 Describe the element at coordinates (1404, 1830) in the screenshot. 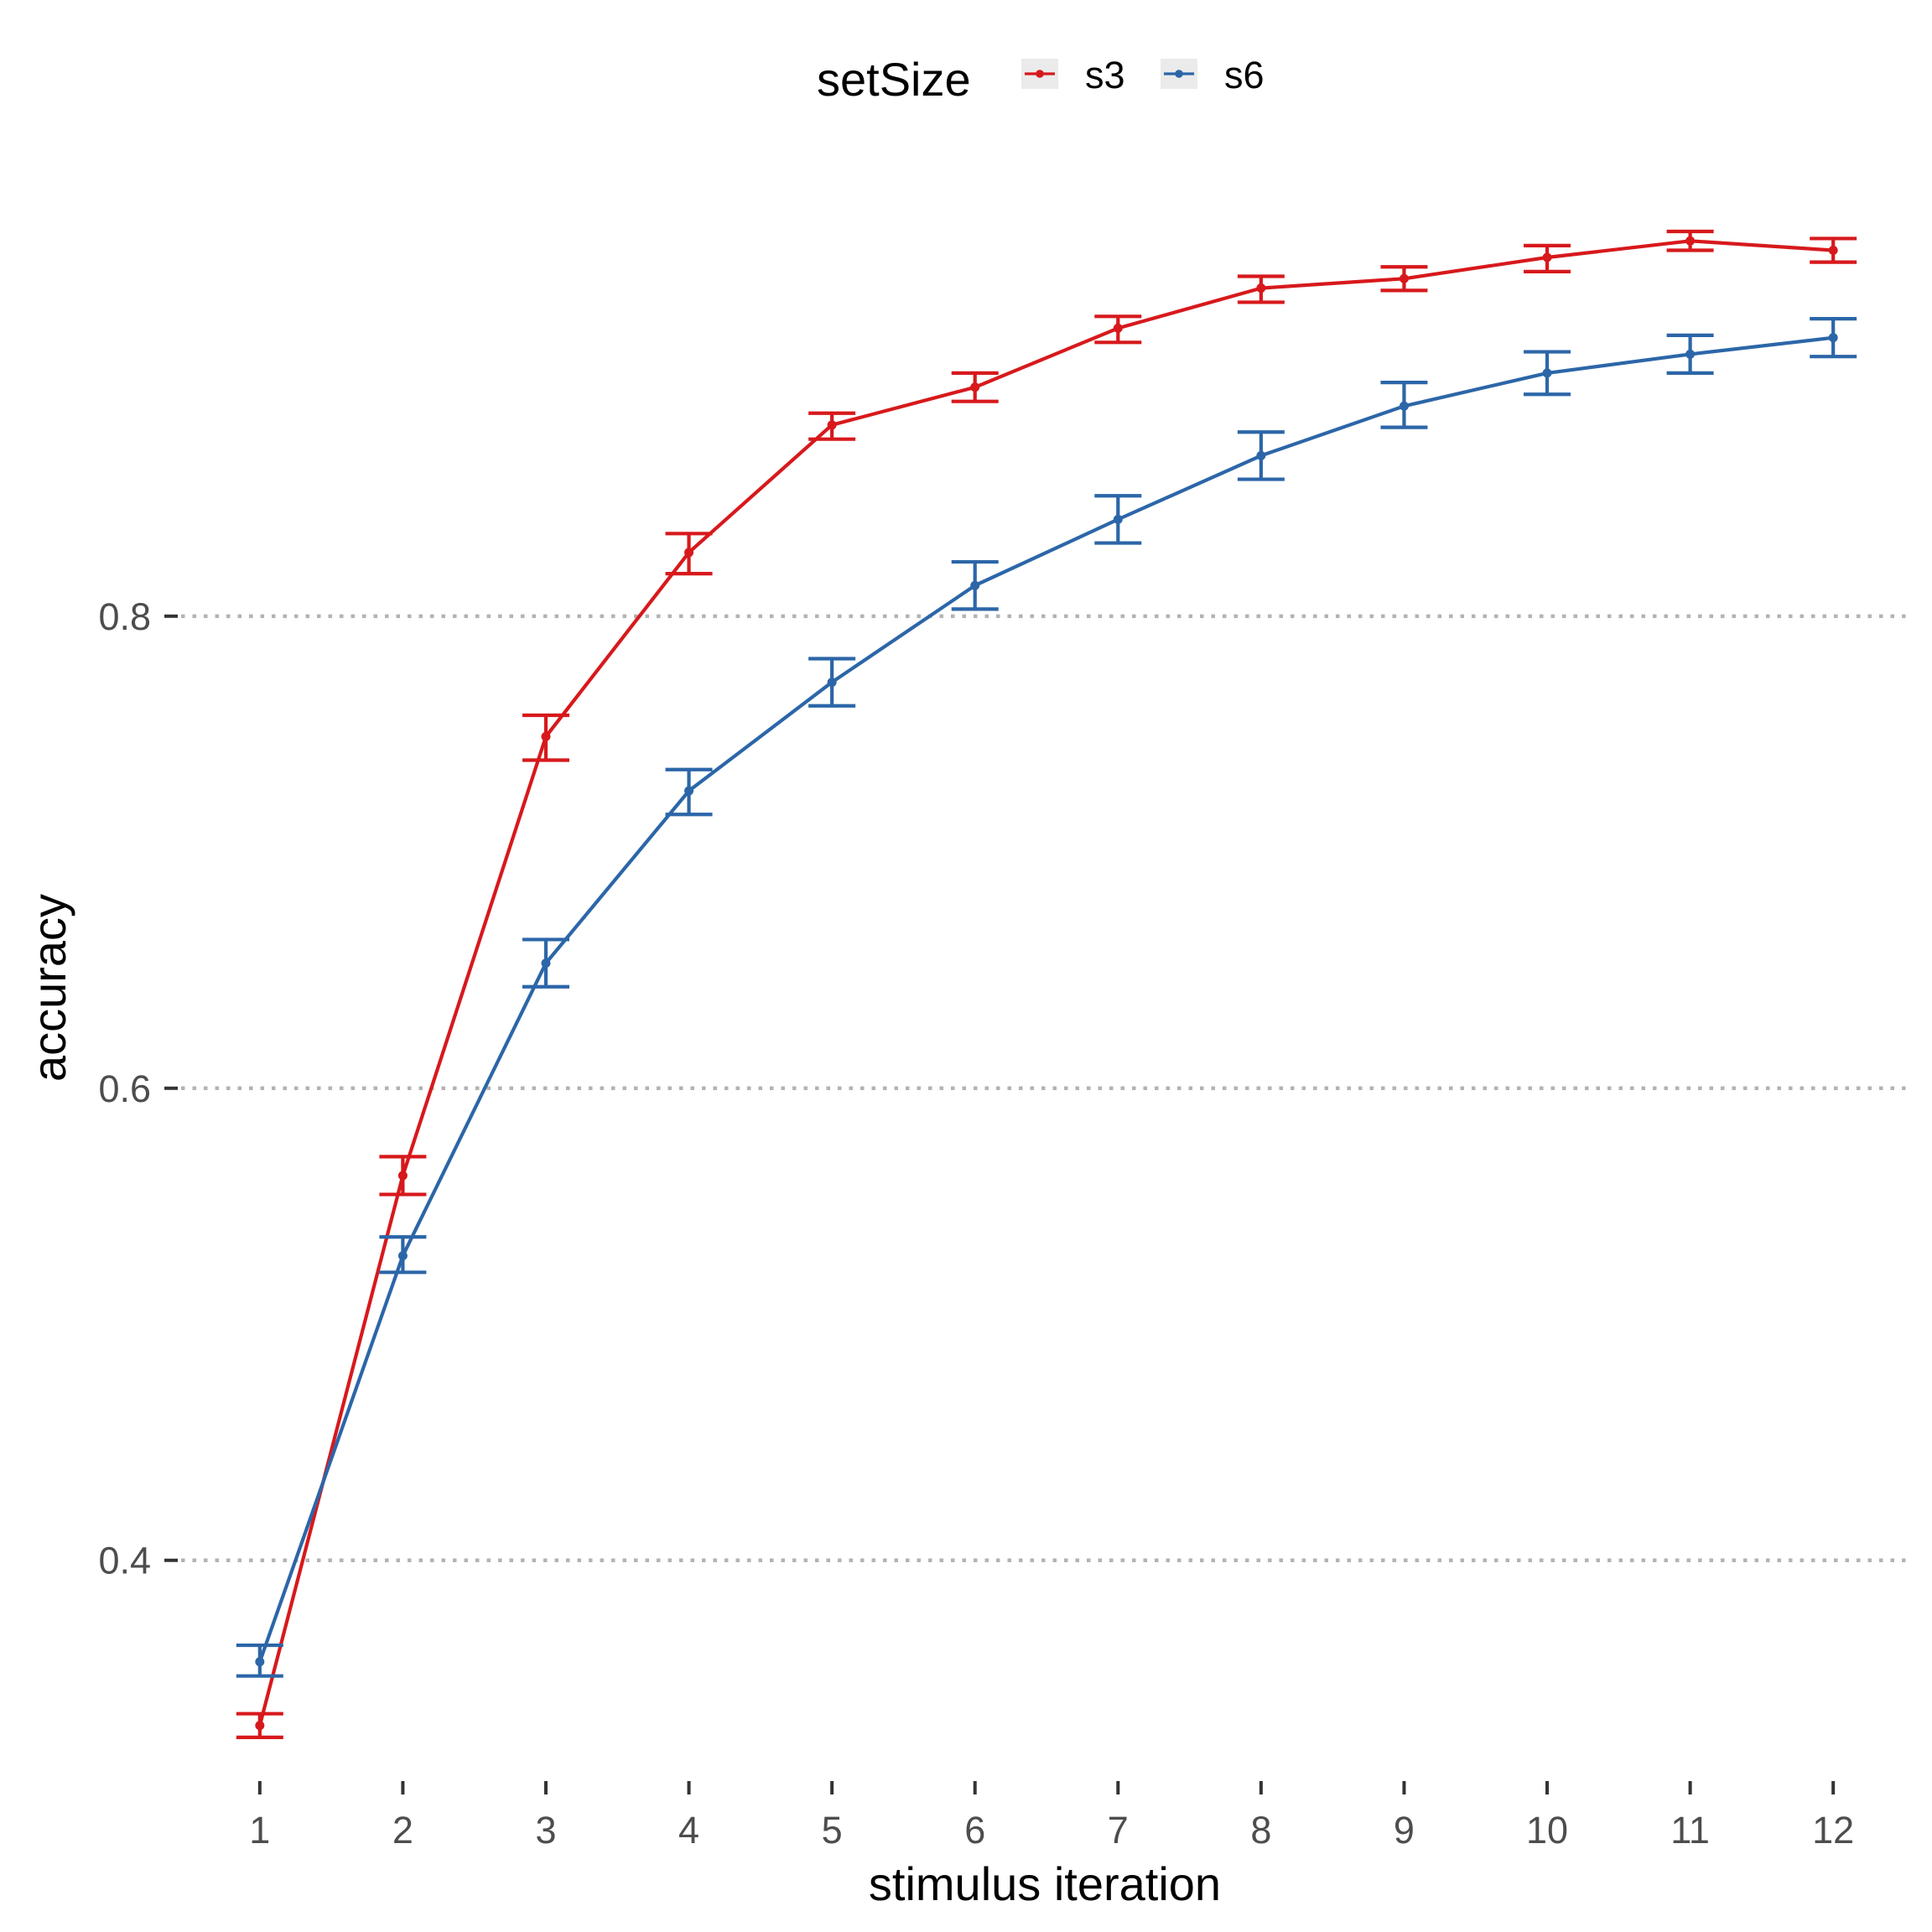

I see `x-tick-label: 9` at that location.